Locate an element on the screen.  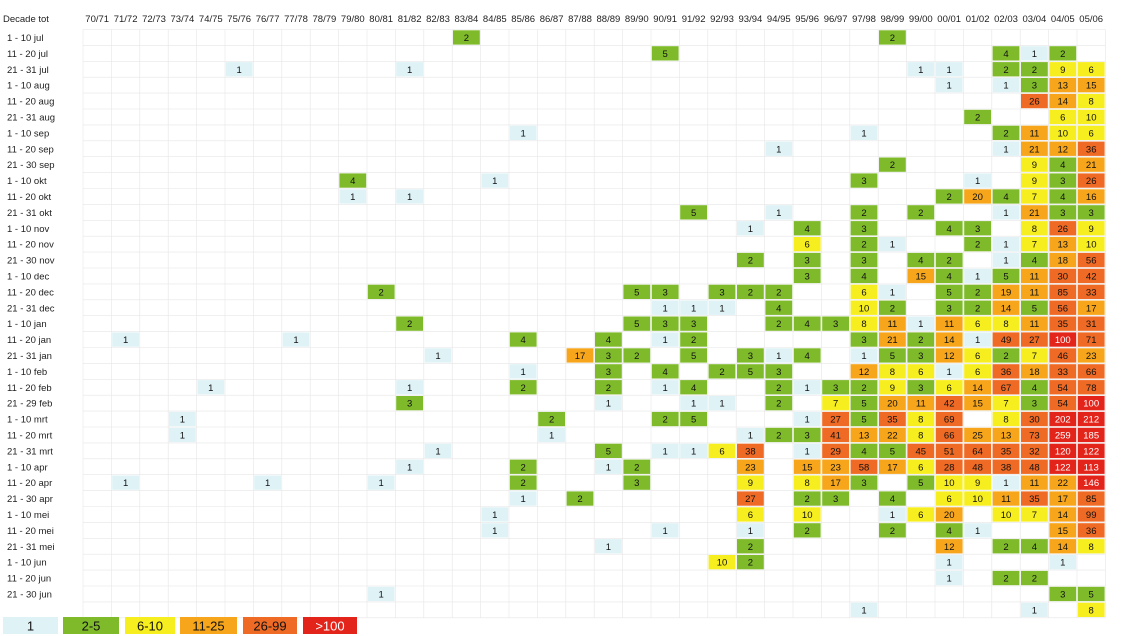
column-header: 02/03 is located at coordinates (1006, 19).